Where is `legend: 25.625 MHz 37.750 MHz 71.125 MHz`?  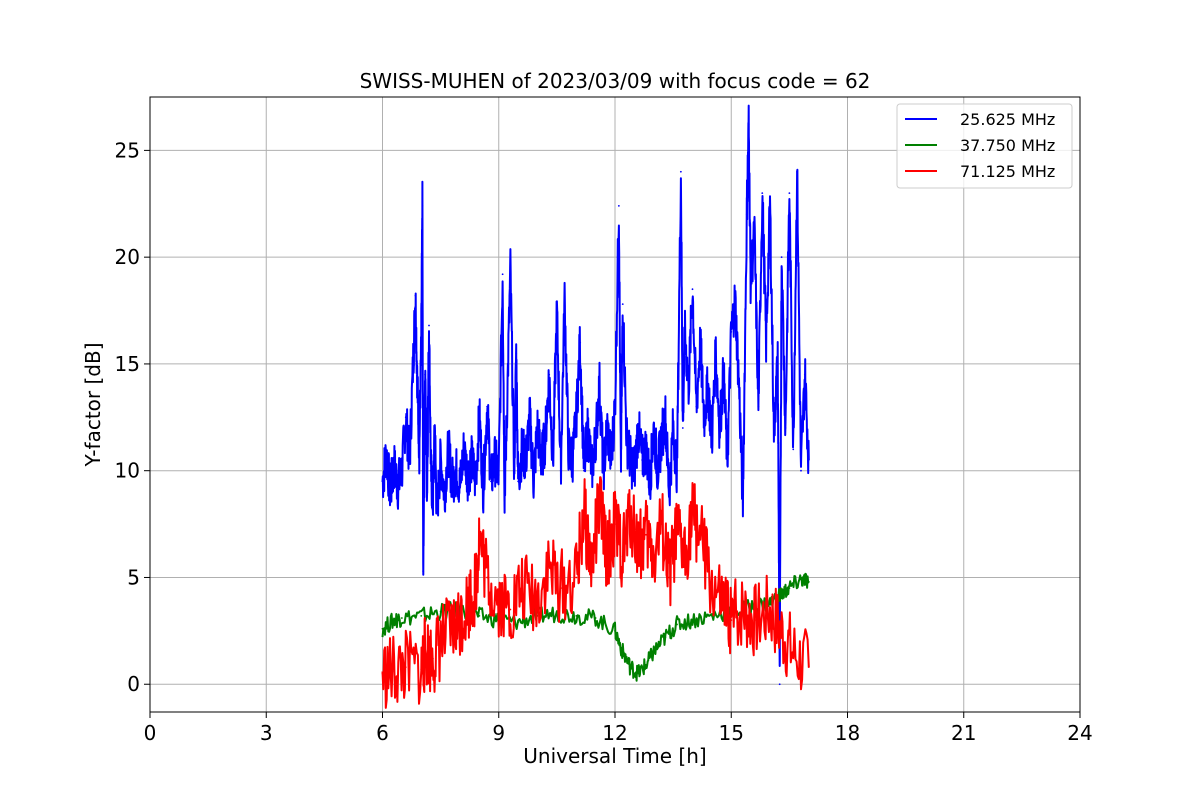
legend: 25.625 MHz 37.750 MHz 71.125 MHz is located at coordinates (984, 146).